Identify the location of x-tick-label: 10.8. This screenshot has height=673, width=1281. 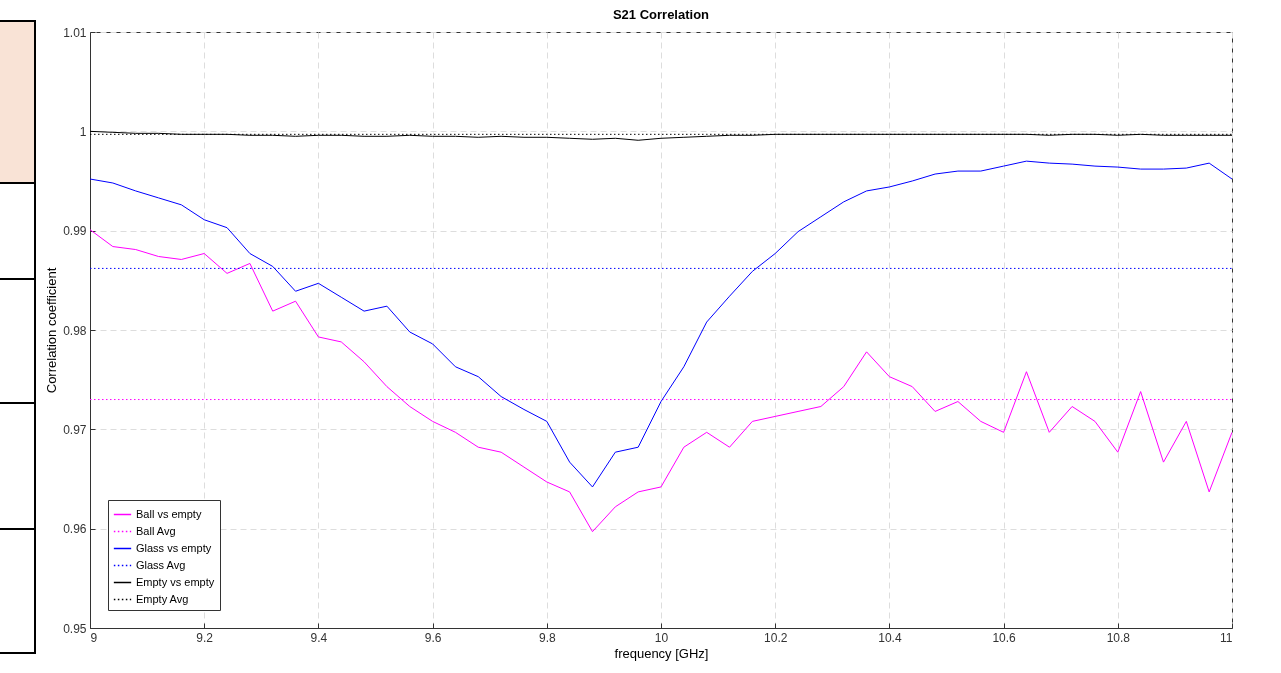
(1118, 637).